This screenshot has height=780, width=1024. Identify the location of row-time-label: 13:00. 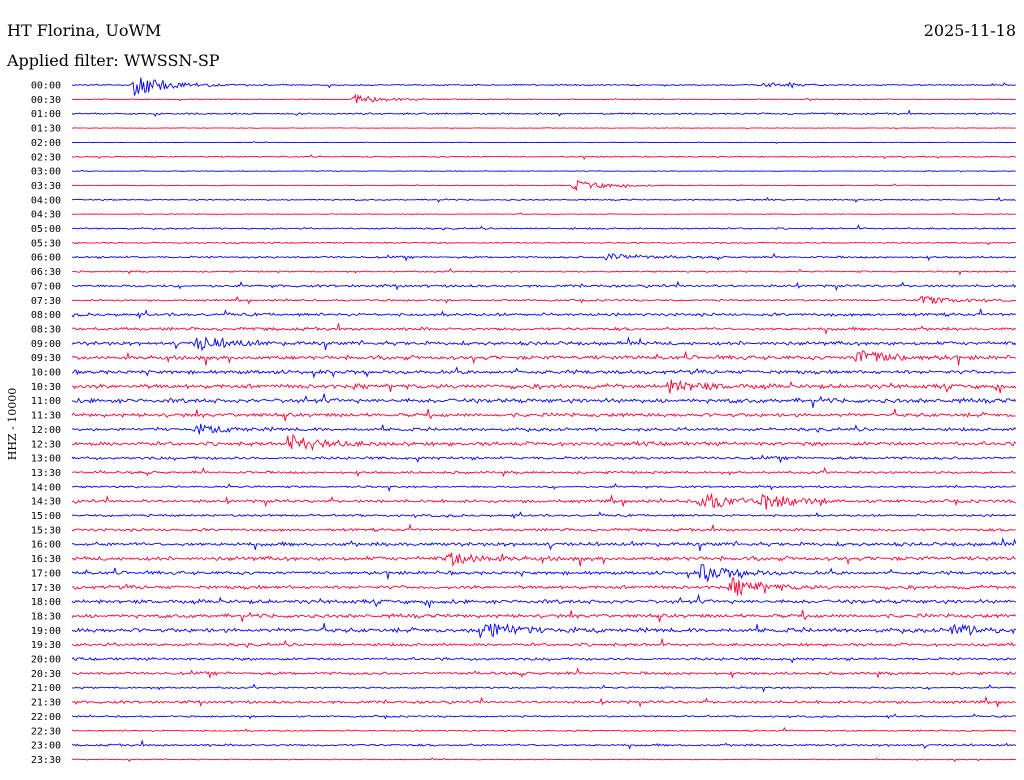
(46, 459).